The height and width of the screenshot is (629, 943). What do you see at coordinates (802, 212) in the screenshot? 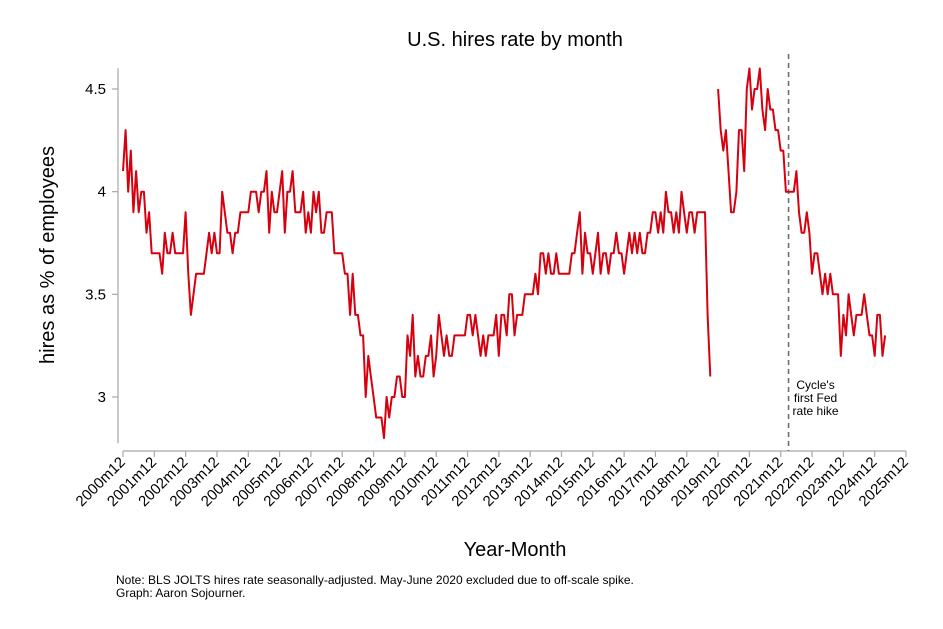
I see `series-line-hires-rate` at bounding box center [802, 212].